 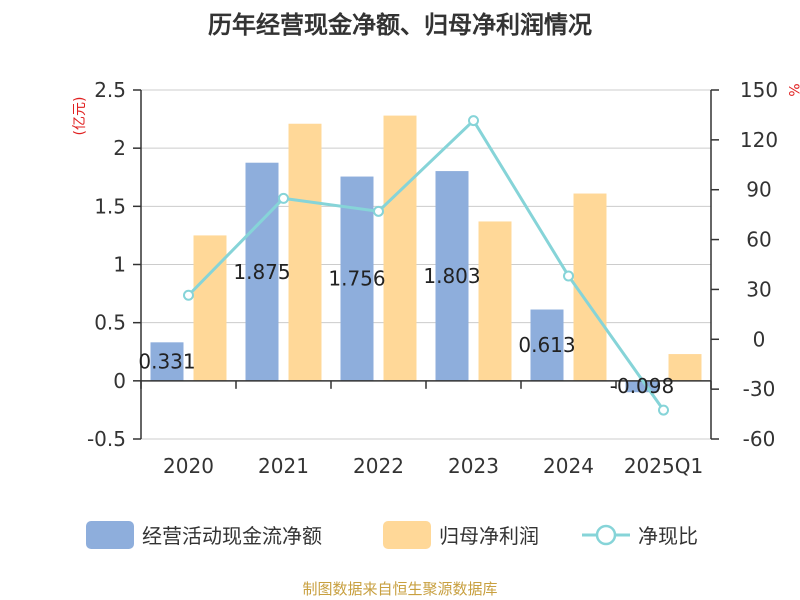 I want to click on cashflow-data-label: -0.098, so click(x=642, y=386).